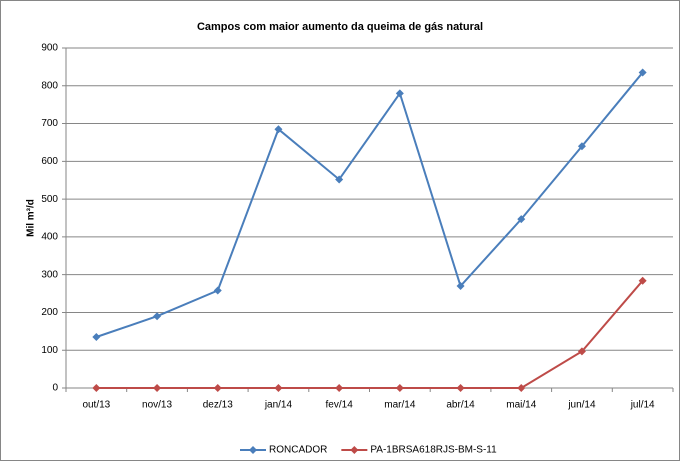  I want to click on y-axis-label: Mil m³/d, so click(31, 218).